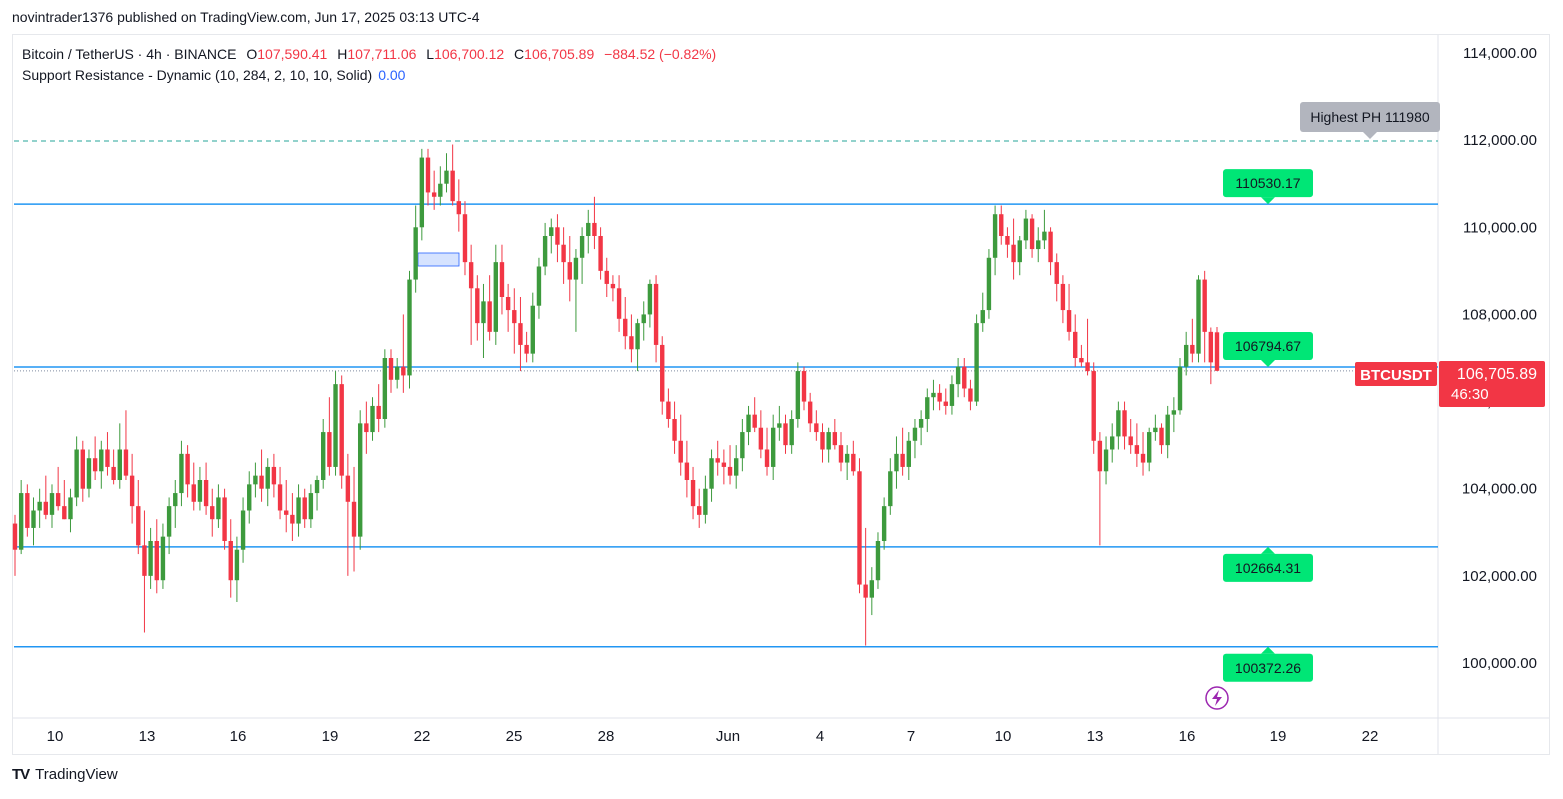 This screenshot has height=799, width=1563. I want to click on x-tick-label: 22, so click(1370, 736).